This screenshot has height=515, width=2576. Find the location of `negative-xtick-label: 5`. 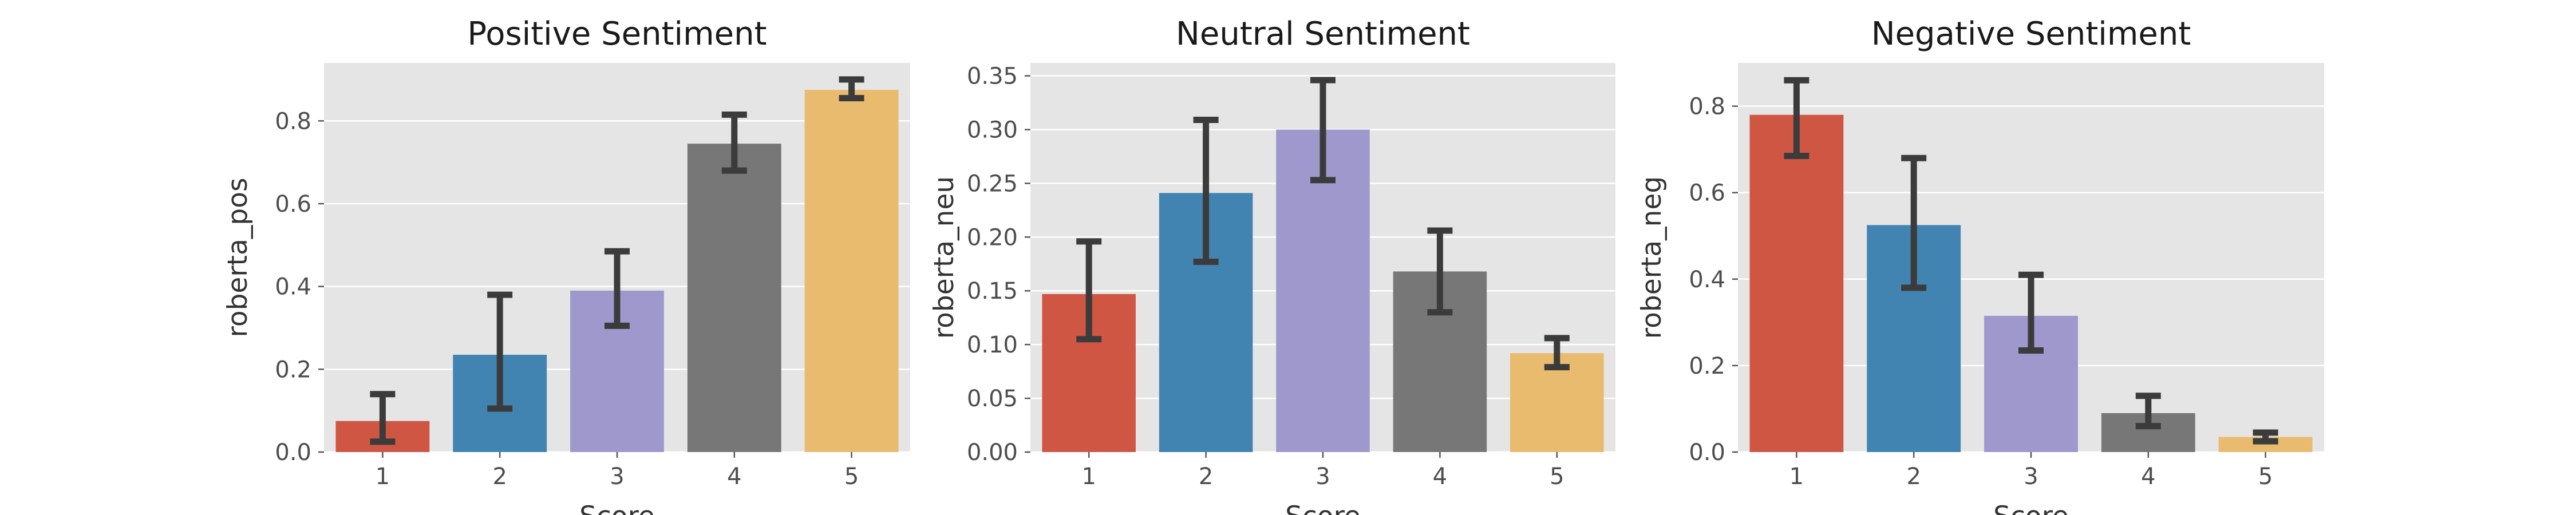

negative-xtick-label: 5 is located at coordinates (2265, 477).